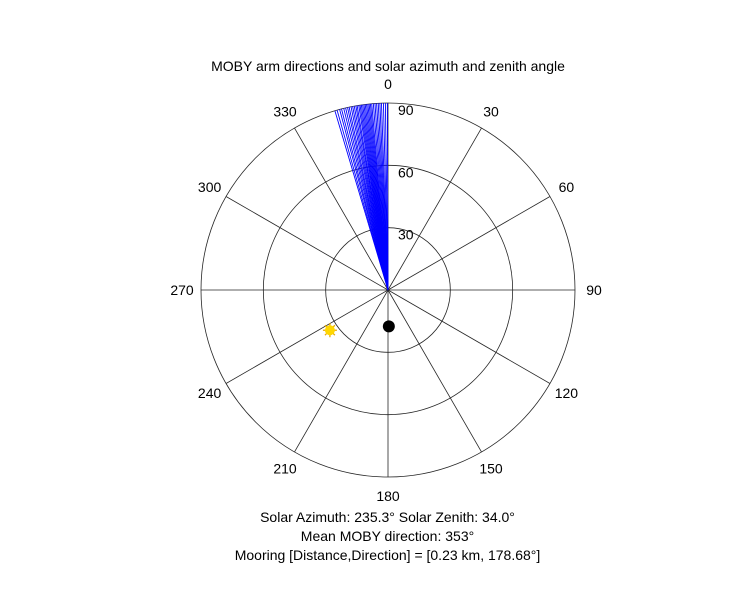  Describe the element at coordinates (285, 468) in the screenshot. I see `angle-tick-label-210: 210` at that location.